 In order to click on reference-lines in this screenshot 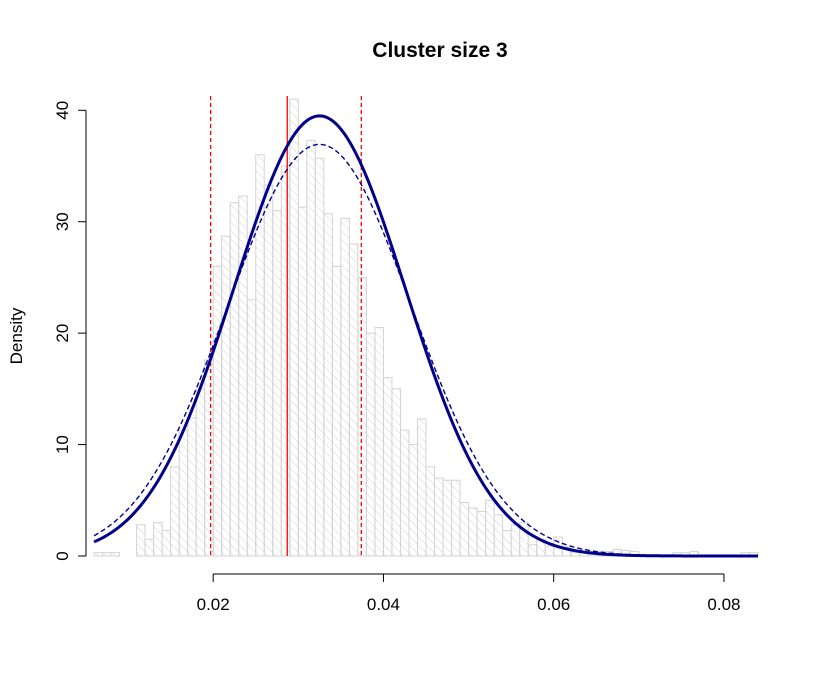, I will do `click(285, 326)`.